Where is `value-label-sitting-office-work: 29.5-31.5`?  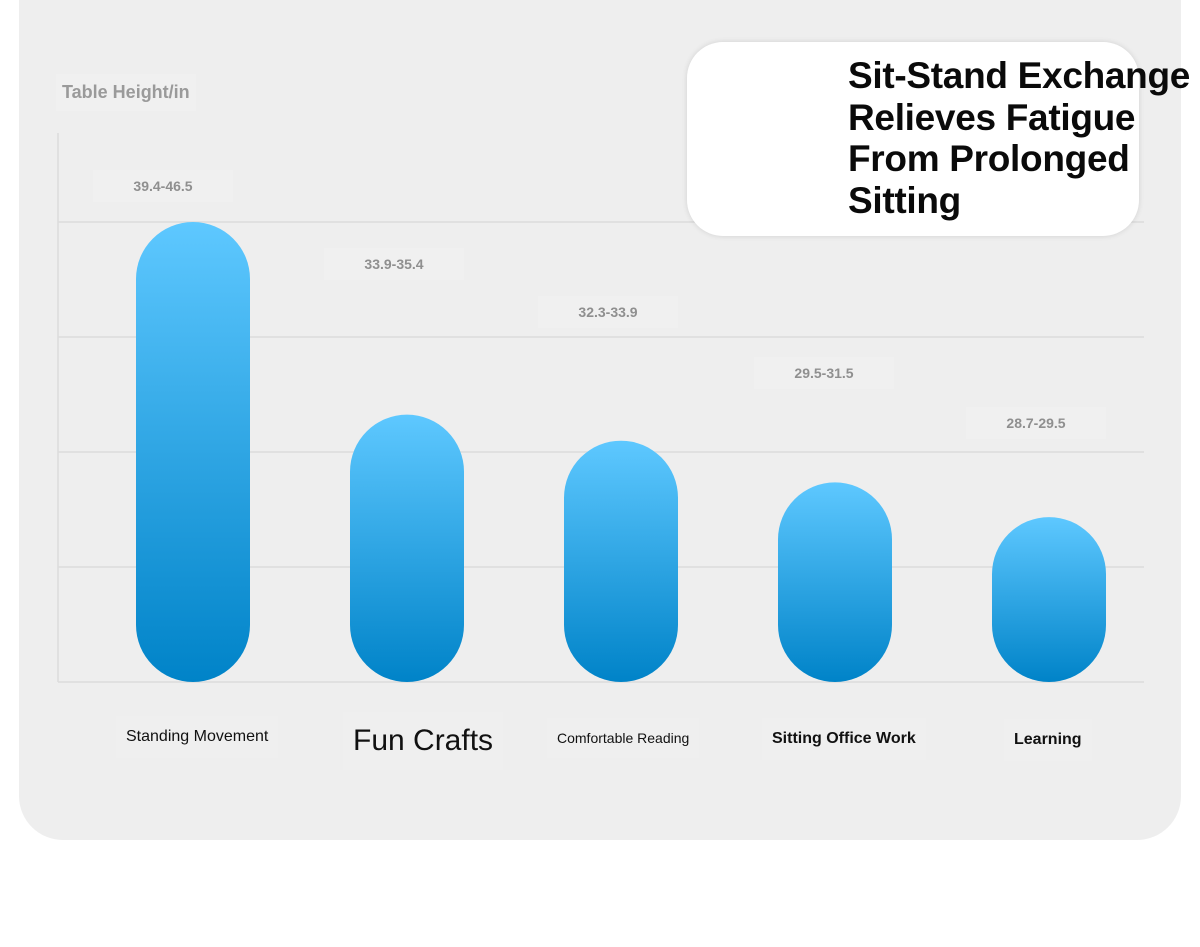
value-label-sitting-office-work: 29.5-31.5 is located at coordinates (824, 373).